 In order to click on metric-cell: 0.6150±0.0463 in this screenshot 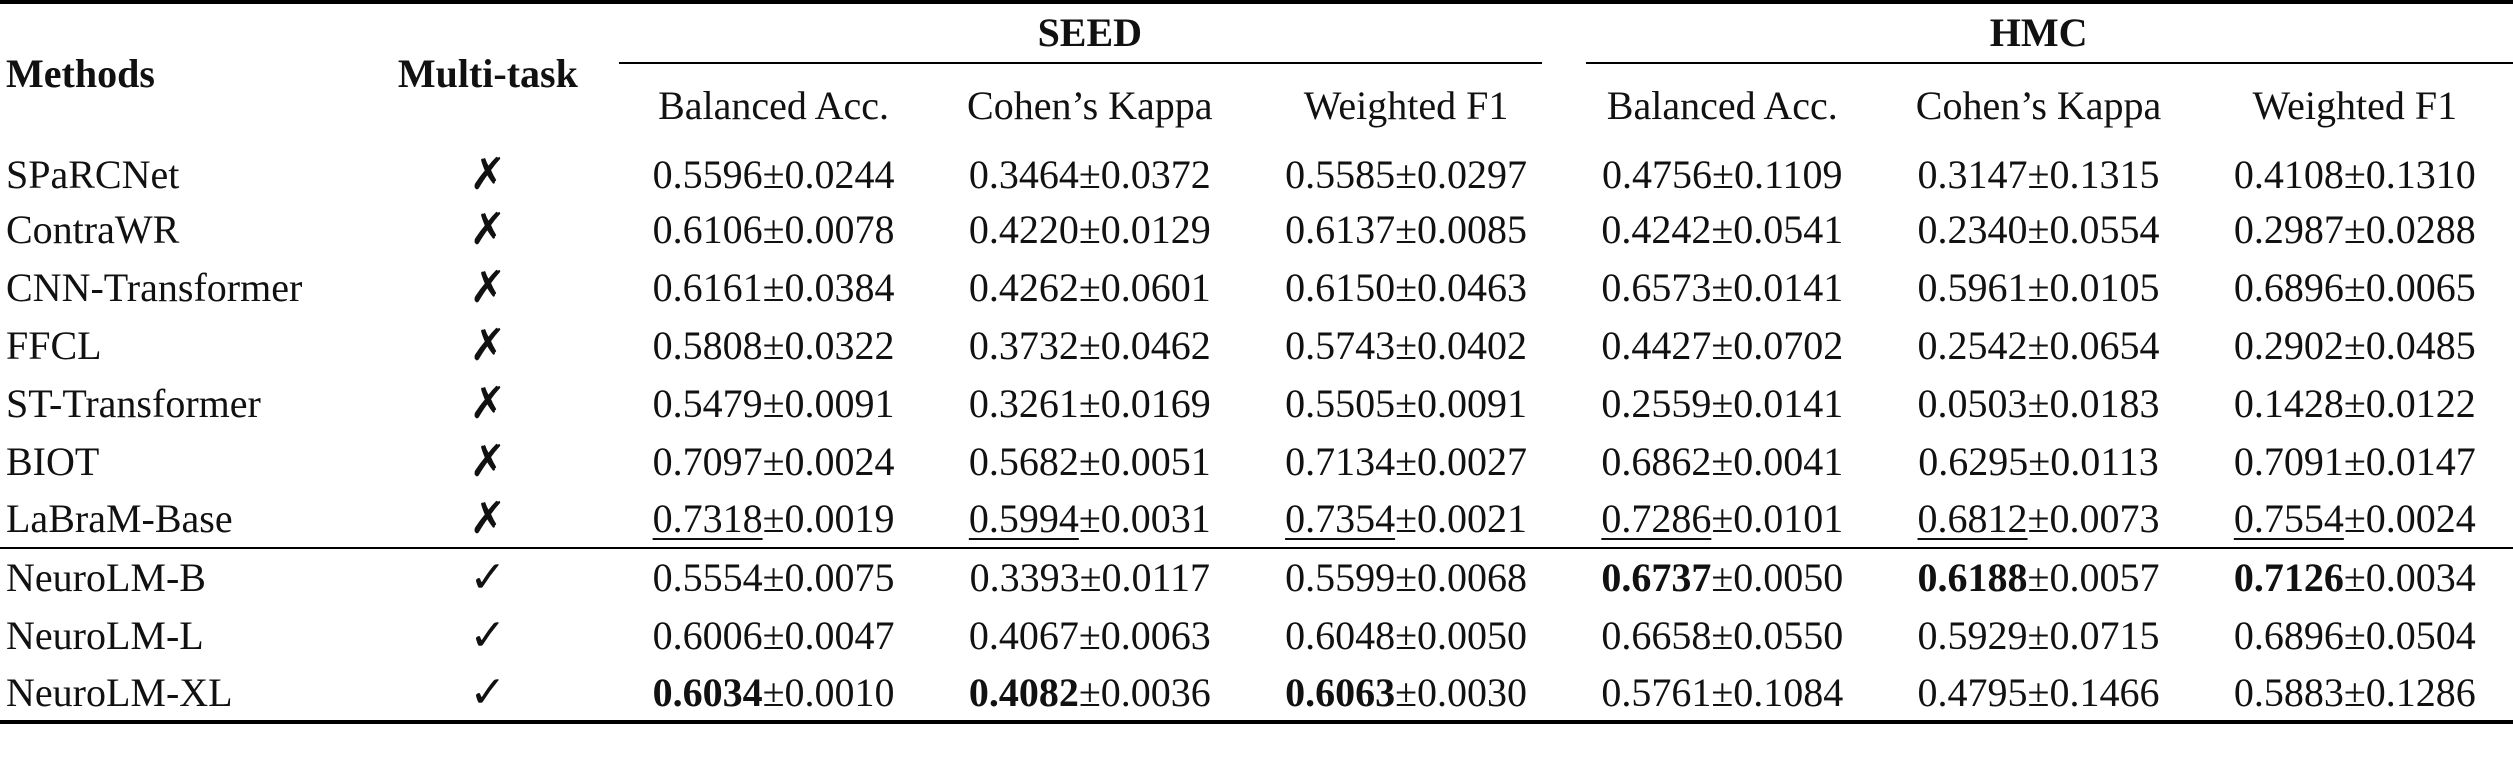, I will do `click(1406, 287)`.